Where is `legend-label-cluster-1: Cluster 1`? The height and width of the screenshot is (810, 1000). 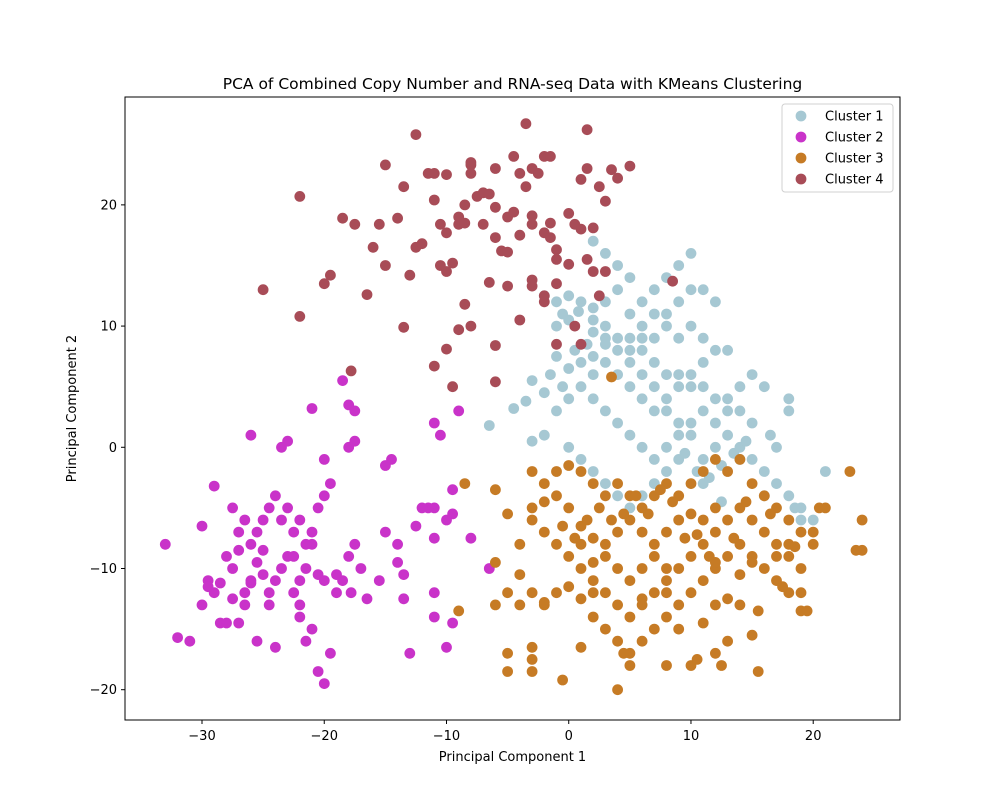 legend-label-cluster-1: Cluster 1 is located at coordinates (854, 117).